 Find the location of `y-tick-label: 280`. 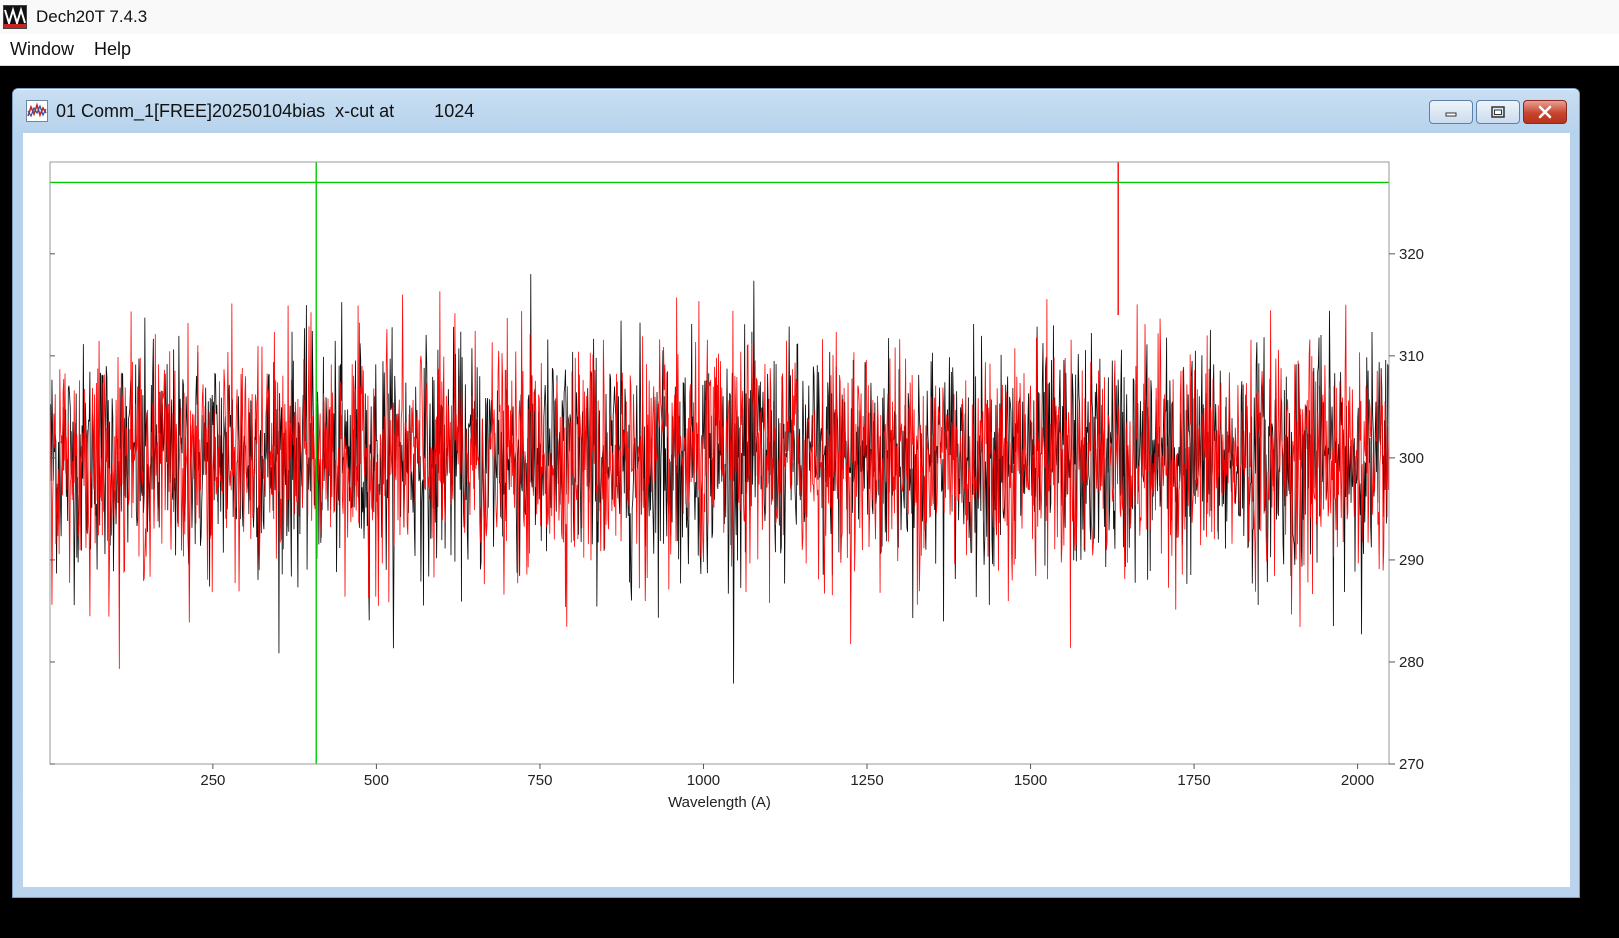

y-tick-label: 280 is located at coordinates (1411, 662).